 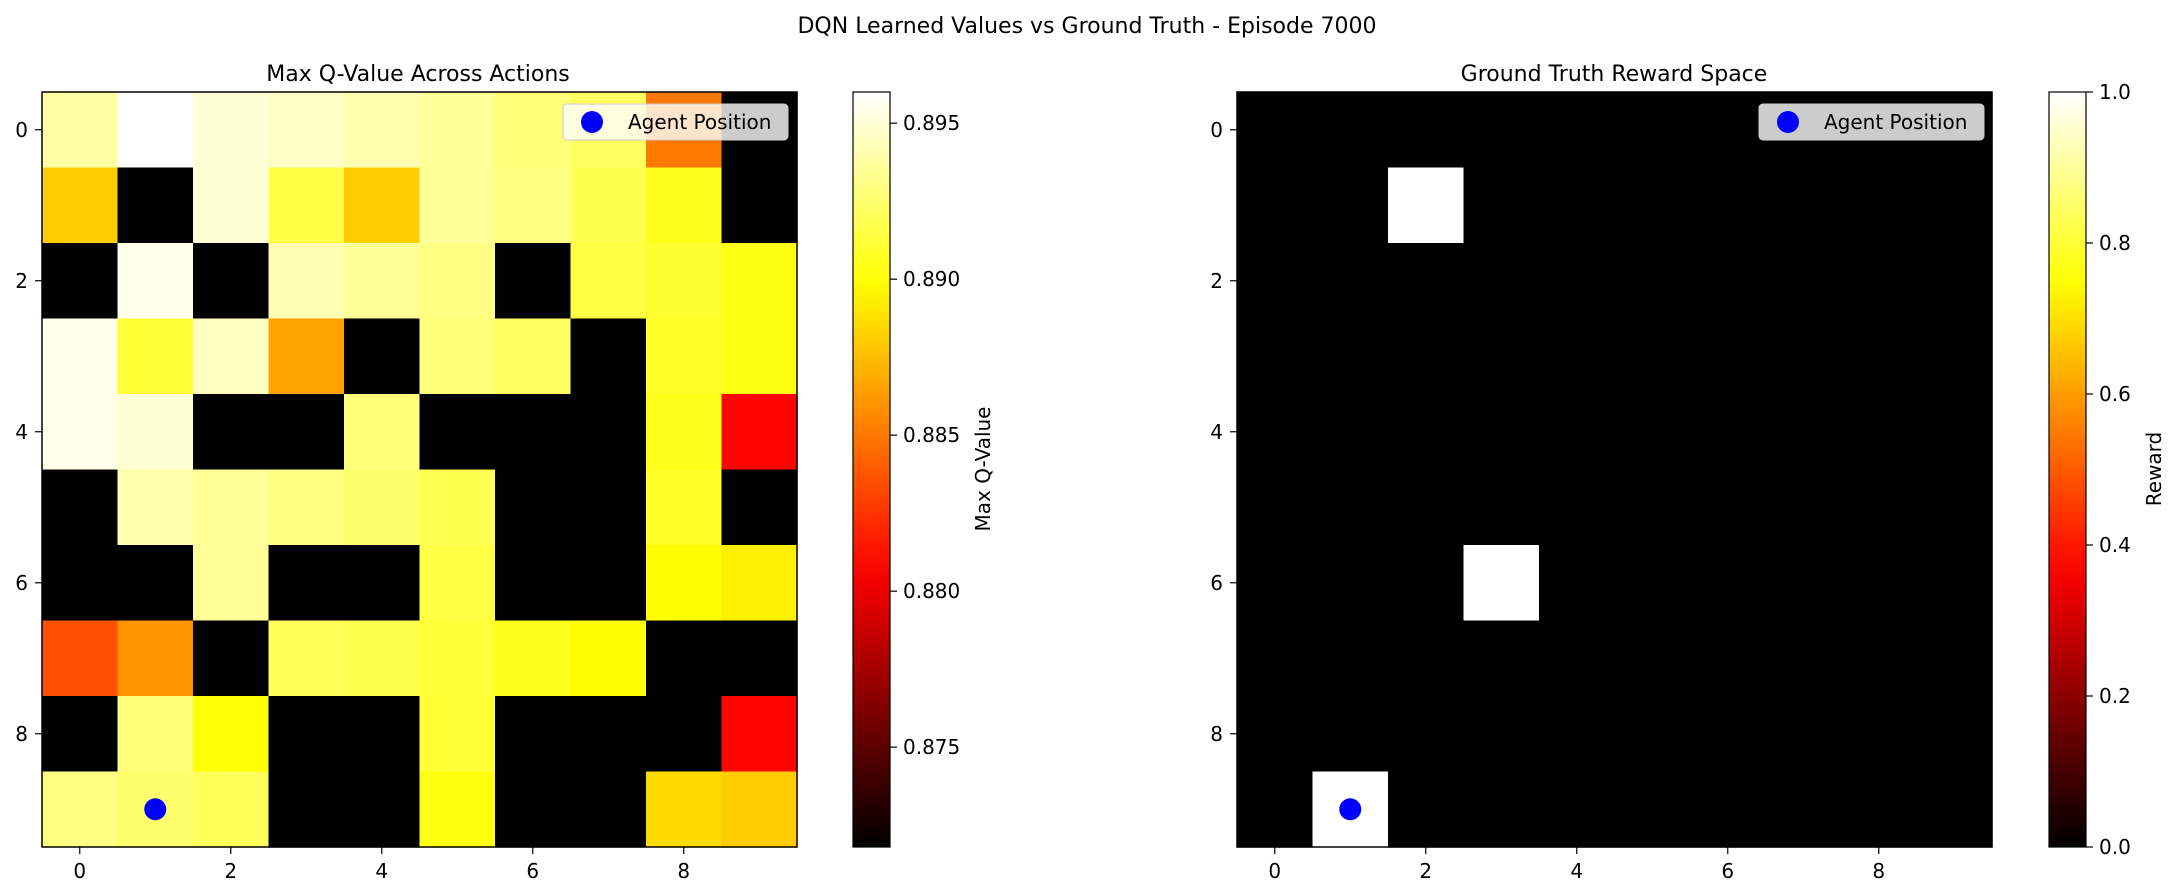 I want to click on colorbar-frame, so click(x=871, y=469).